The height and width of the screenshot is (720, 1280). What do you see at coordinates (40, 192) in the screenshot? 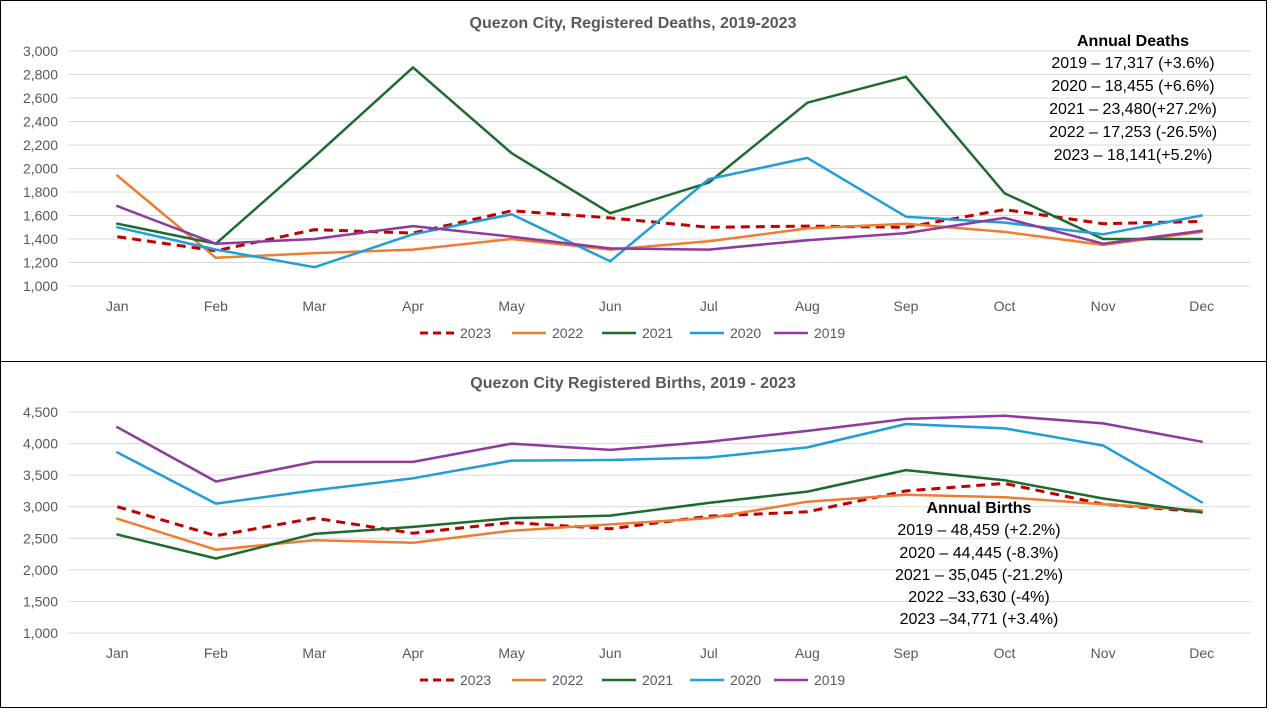
I see `y-tick-label: 1,800` at bounding box center [40, 192].